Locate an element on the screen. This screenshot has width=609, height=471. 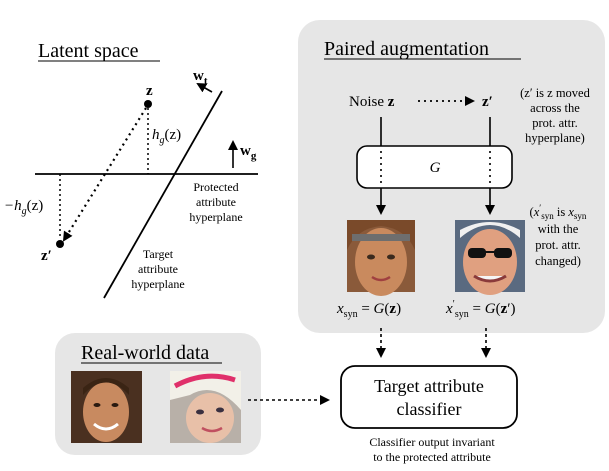
synthetic-face-original is located at coordinates (381, 258).